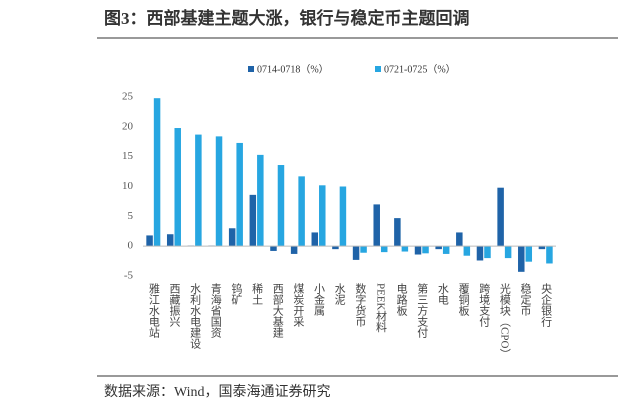  What do you see at coordinates (360, 305) in the screenshot?
I see `x-tick-label: 数字货币` at bounding box center [360, 305].